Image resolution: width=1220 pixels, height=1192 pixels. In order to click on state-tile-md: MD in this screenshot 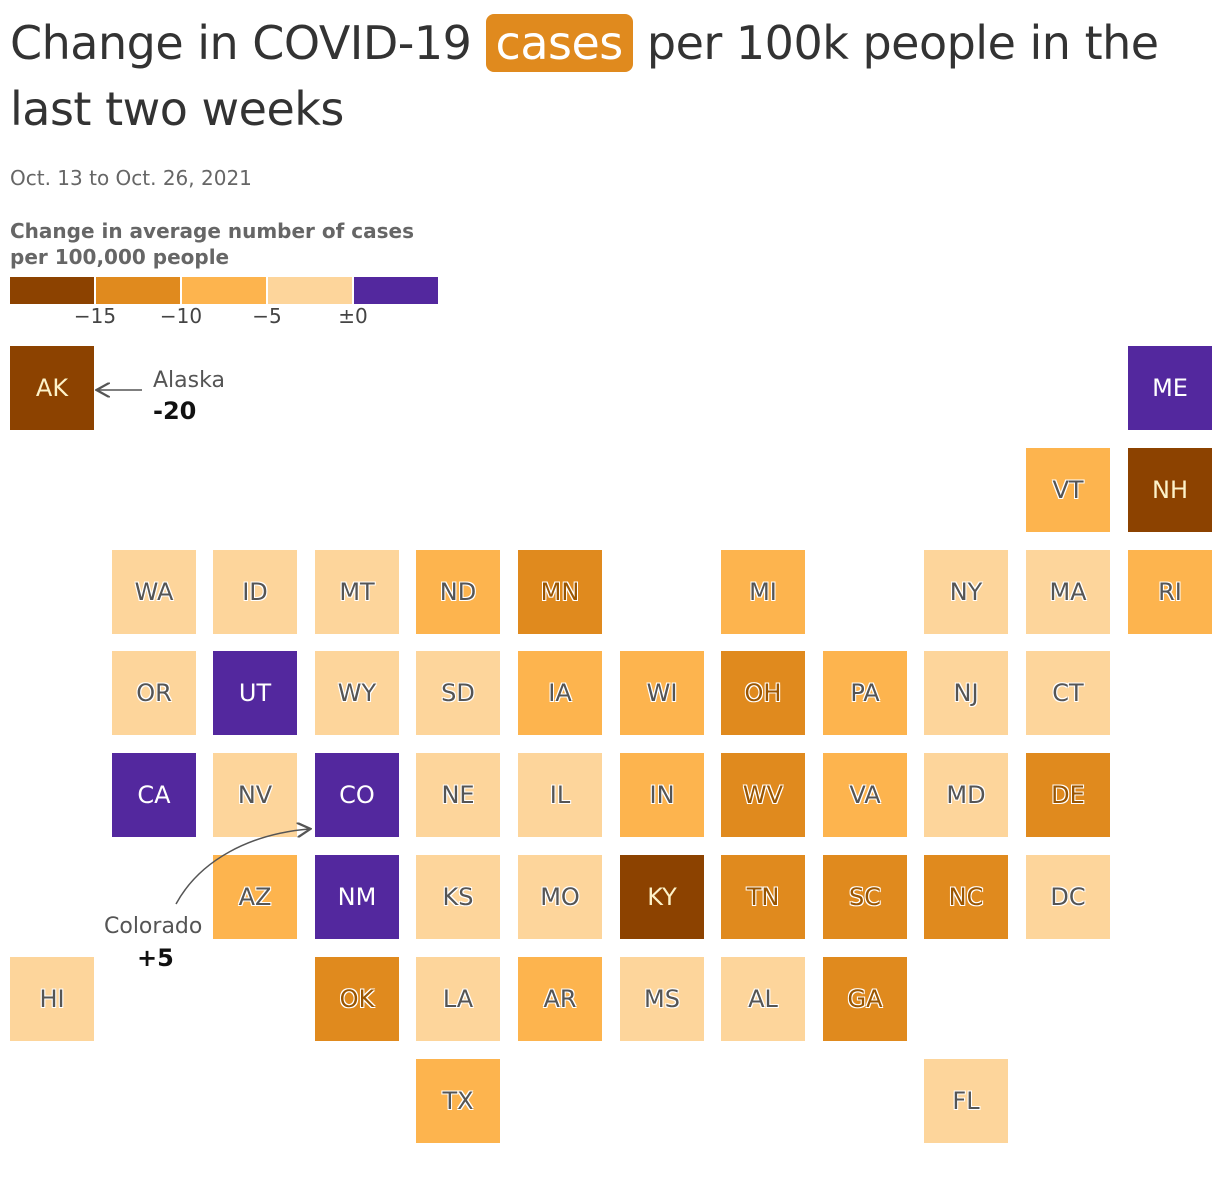, I will do `click(966, 795)`.